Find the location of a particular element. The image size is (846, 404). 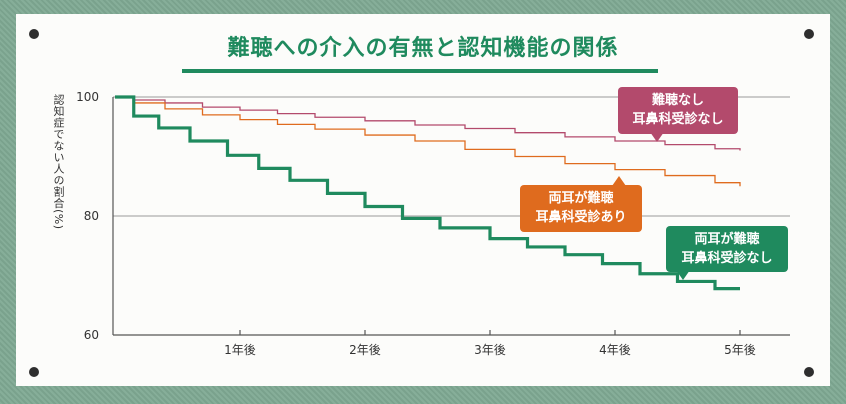

y-tick-labels: 100 80 60 is located at coordinates (87, 216).